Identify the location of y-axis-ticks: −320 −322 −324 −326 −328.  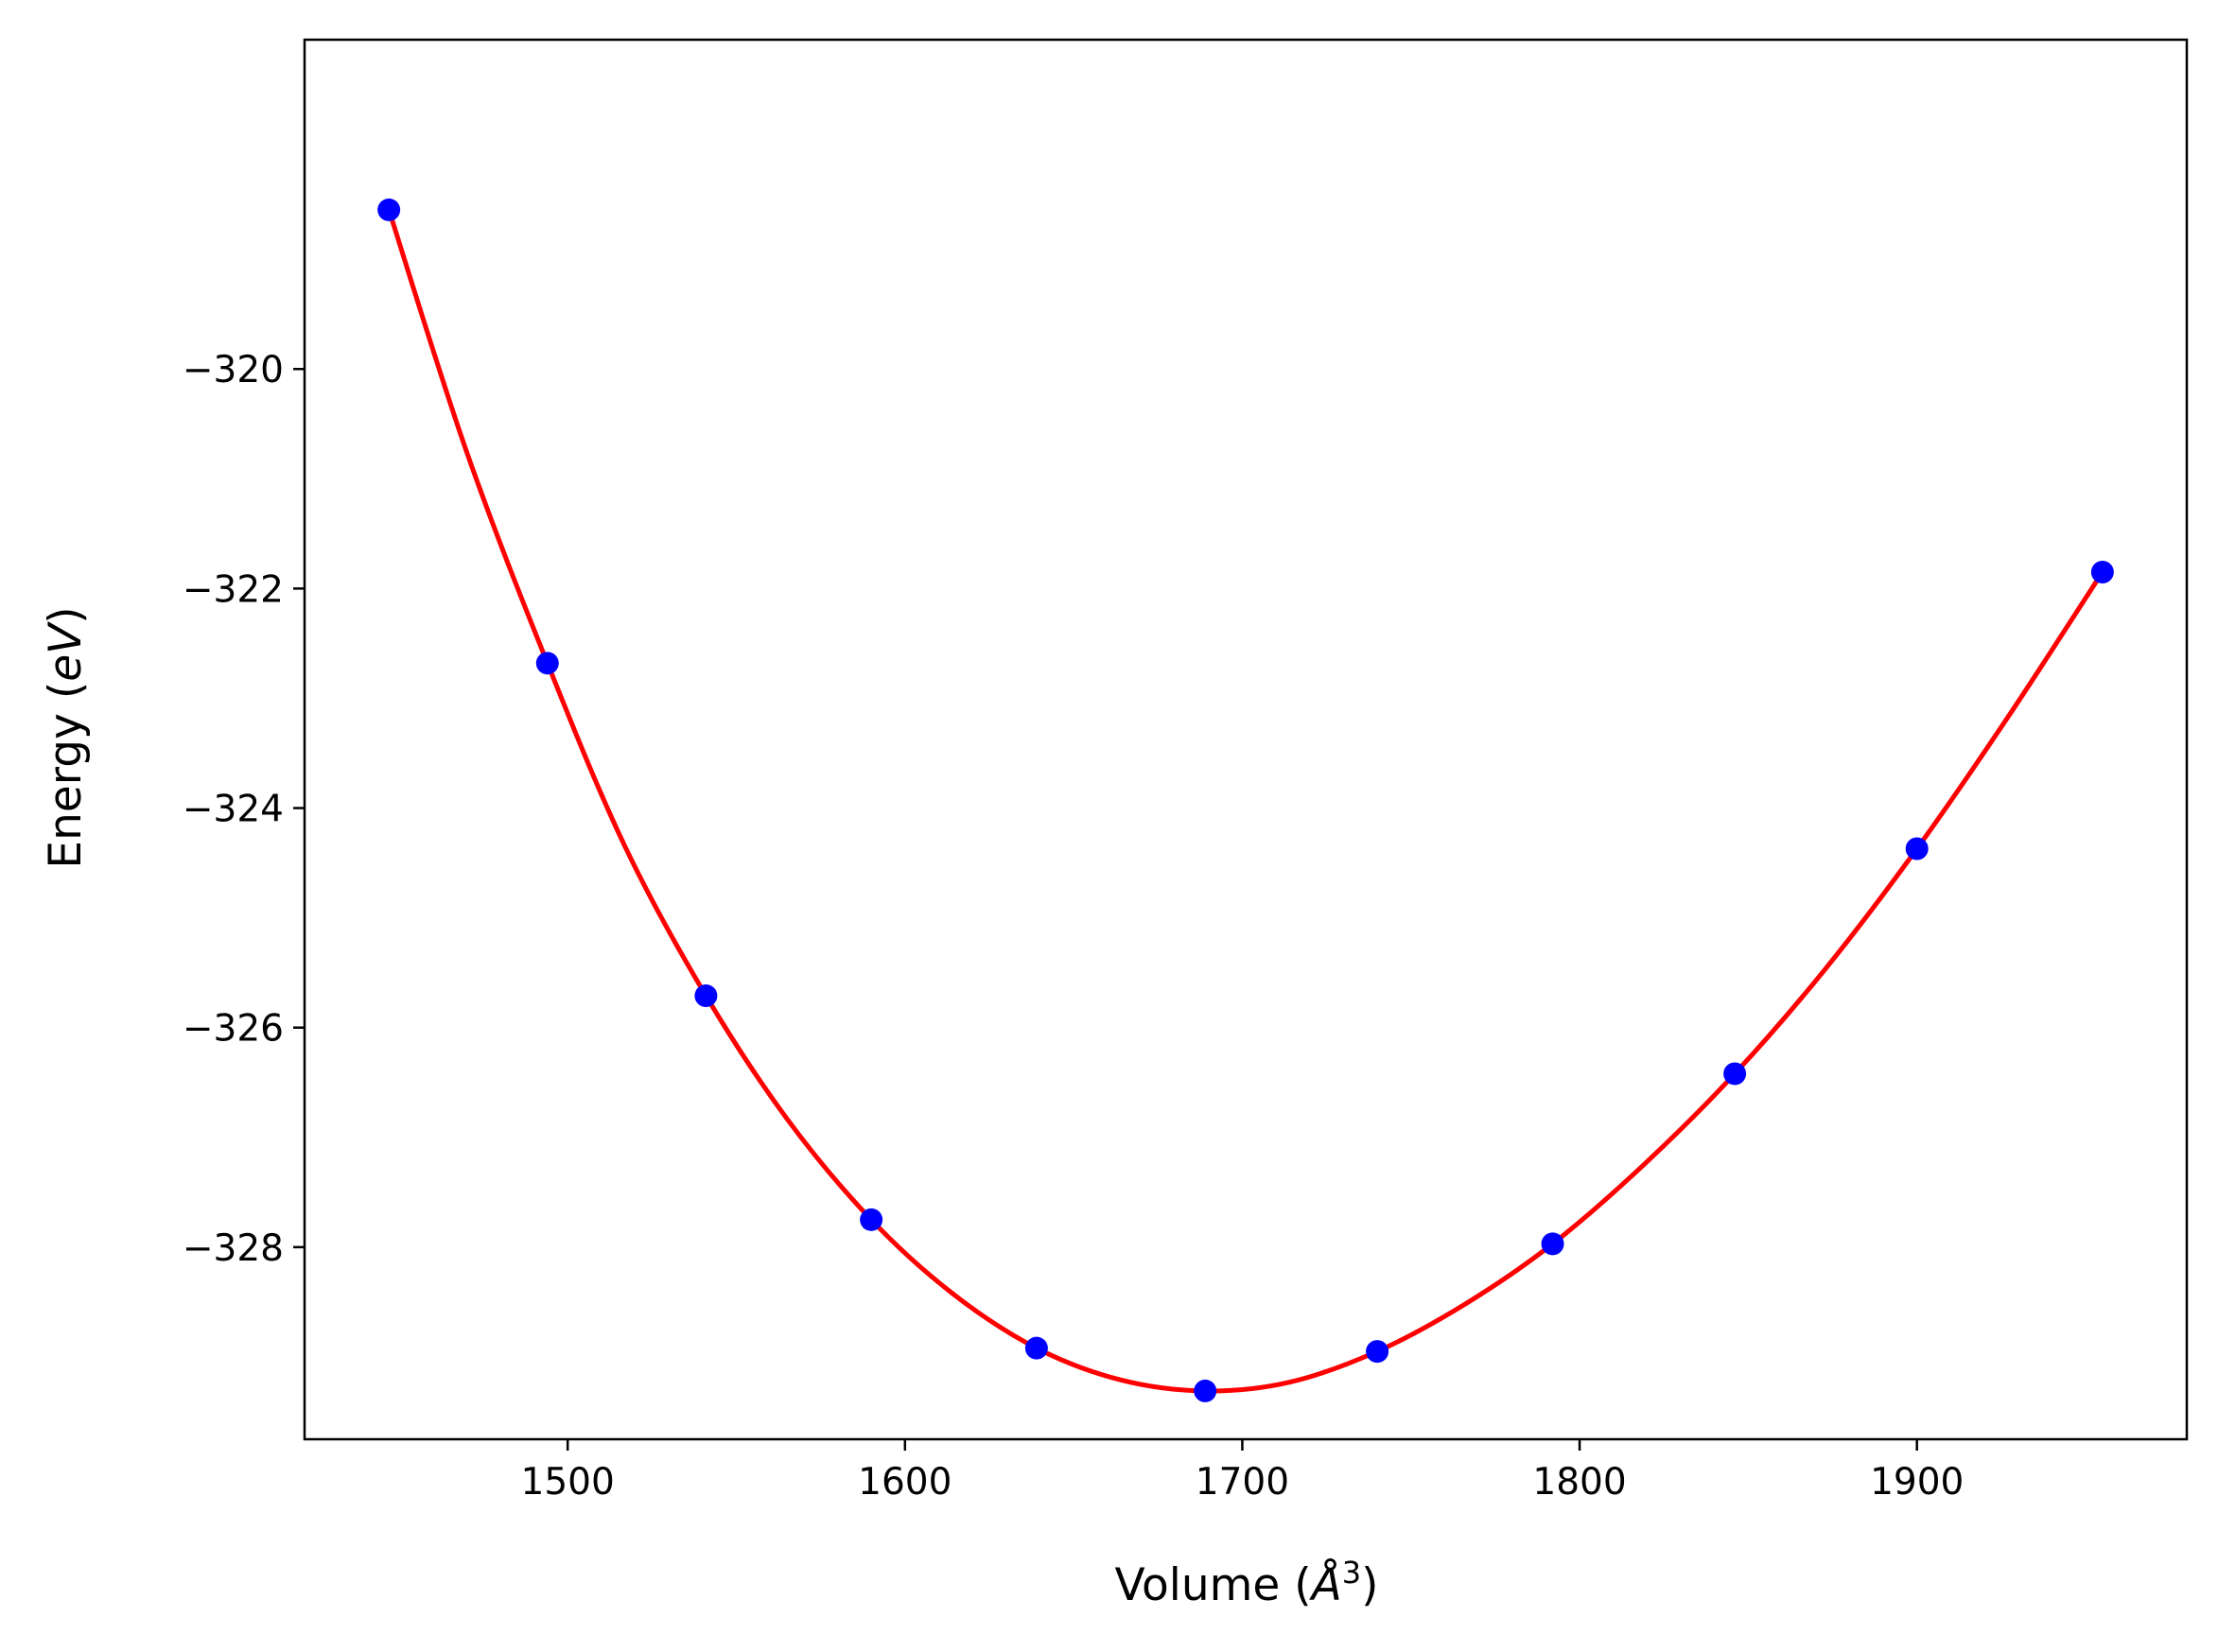
(244, 810).